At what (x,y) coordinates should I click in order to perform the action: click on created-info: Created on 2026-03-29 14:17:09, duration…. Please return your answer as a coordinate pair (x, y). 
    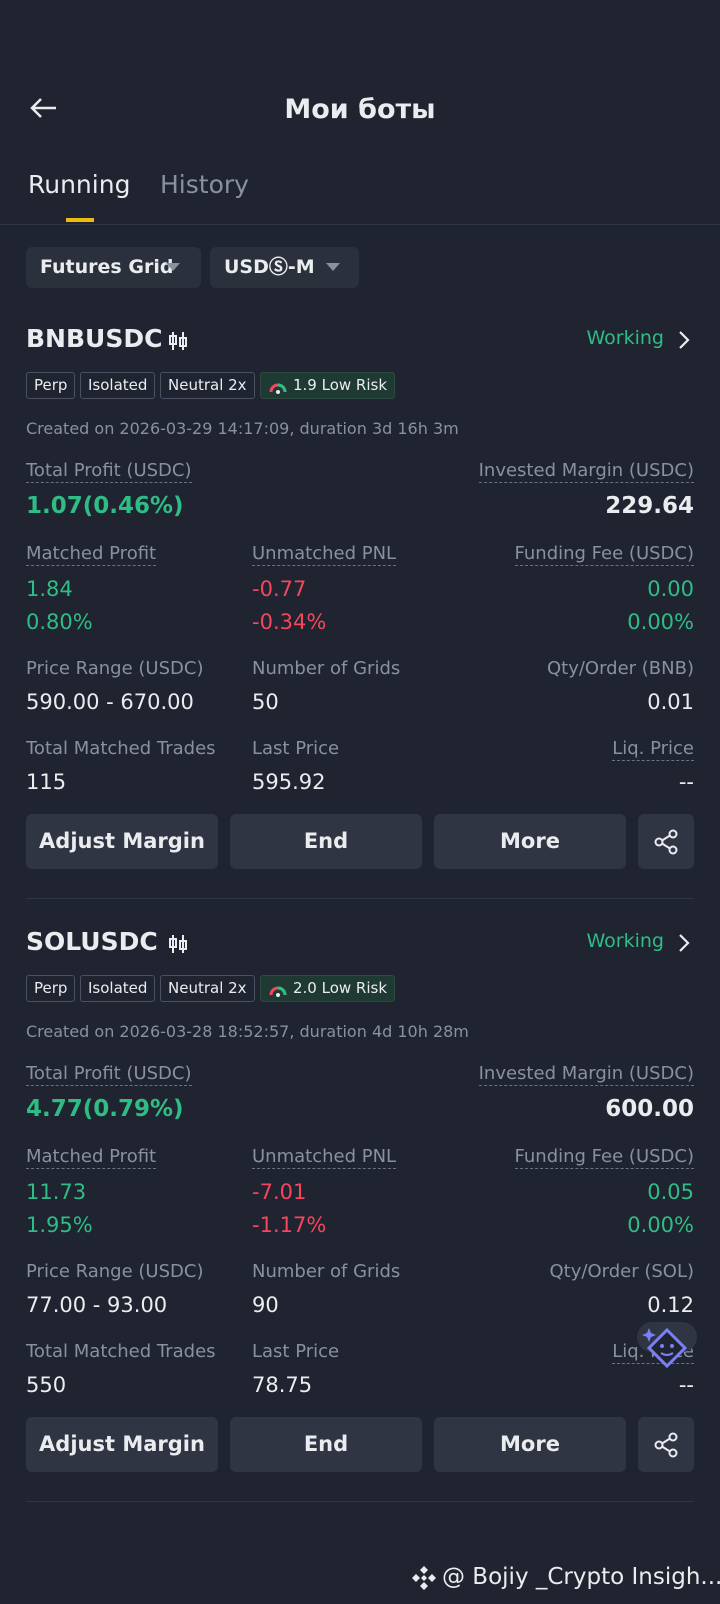
    Looking at the image, I should click on (242, 428).